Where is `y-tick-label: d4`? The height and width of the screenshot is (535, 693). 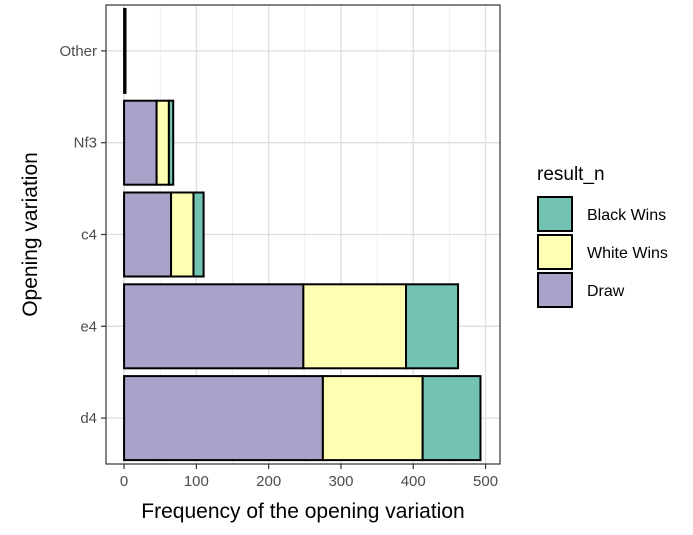 y-tick-label: d4 is located at coordinates (88, 418).